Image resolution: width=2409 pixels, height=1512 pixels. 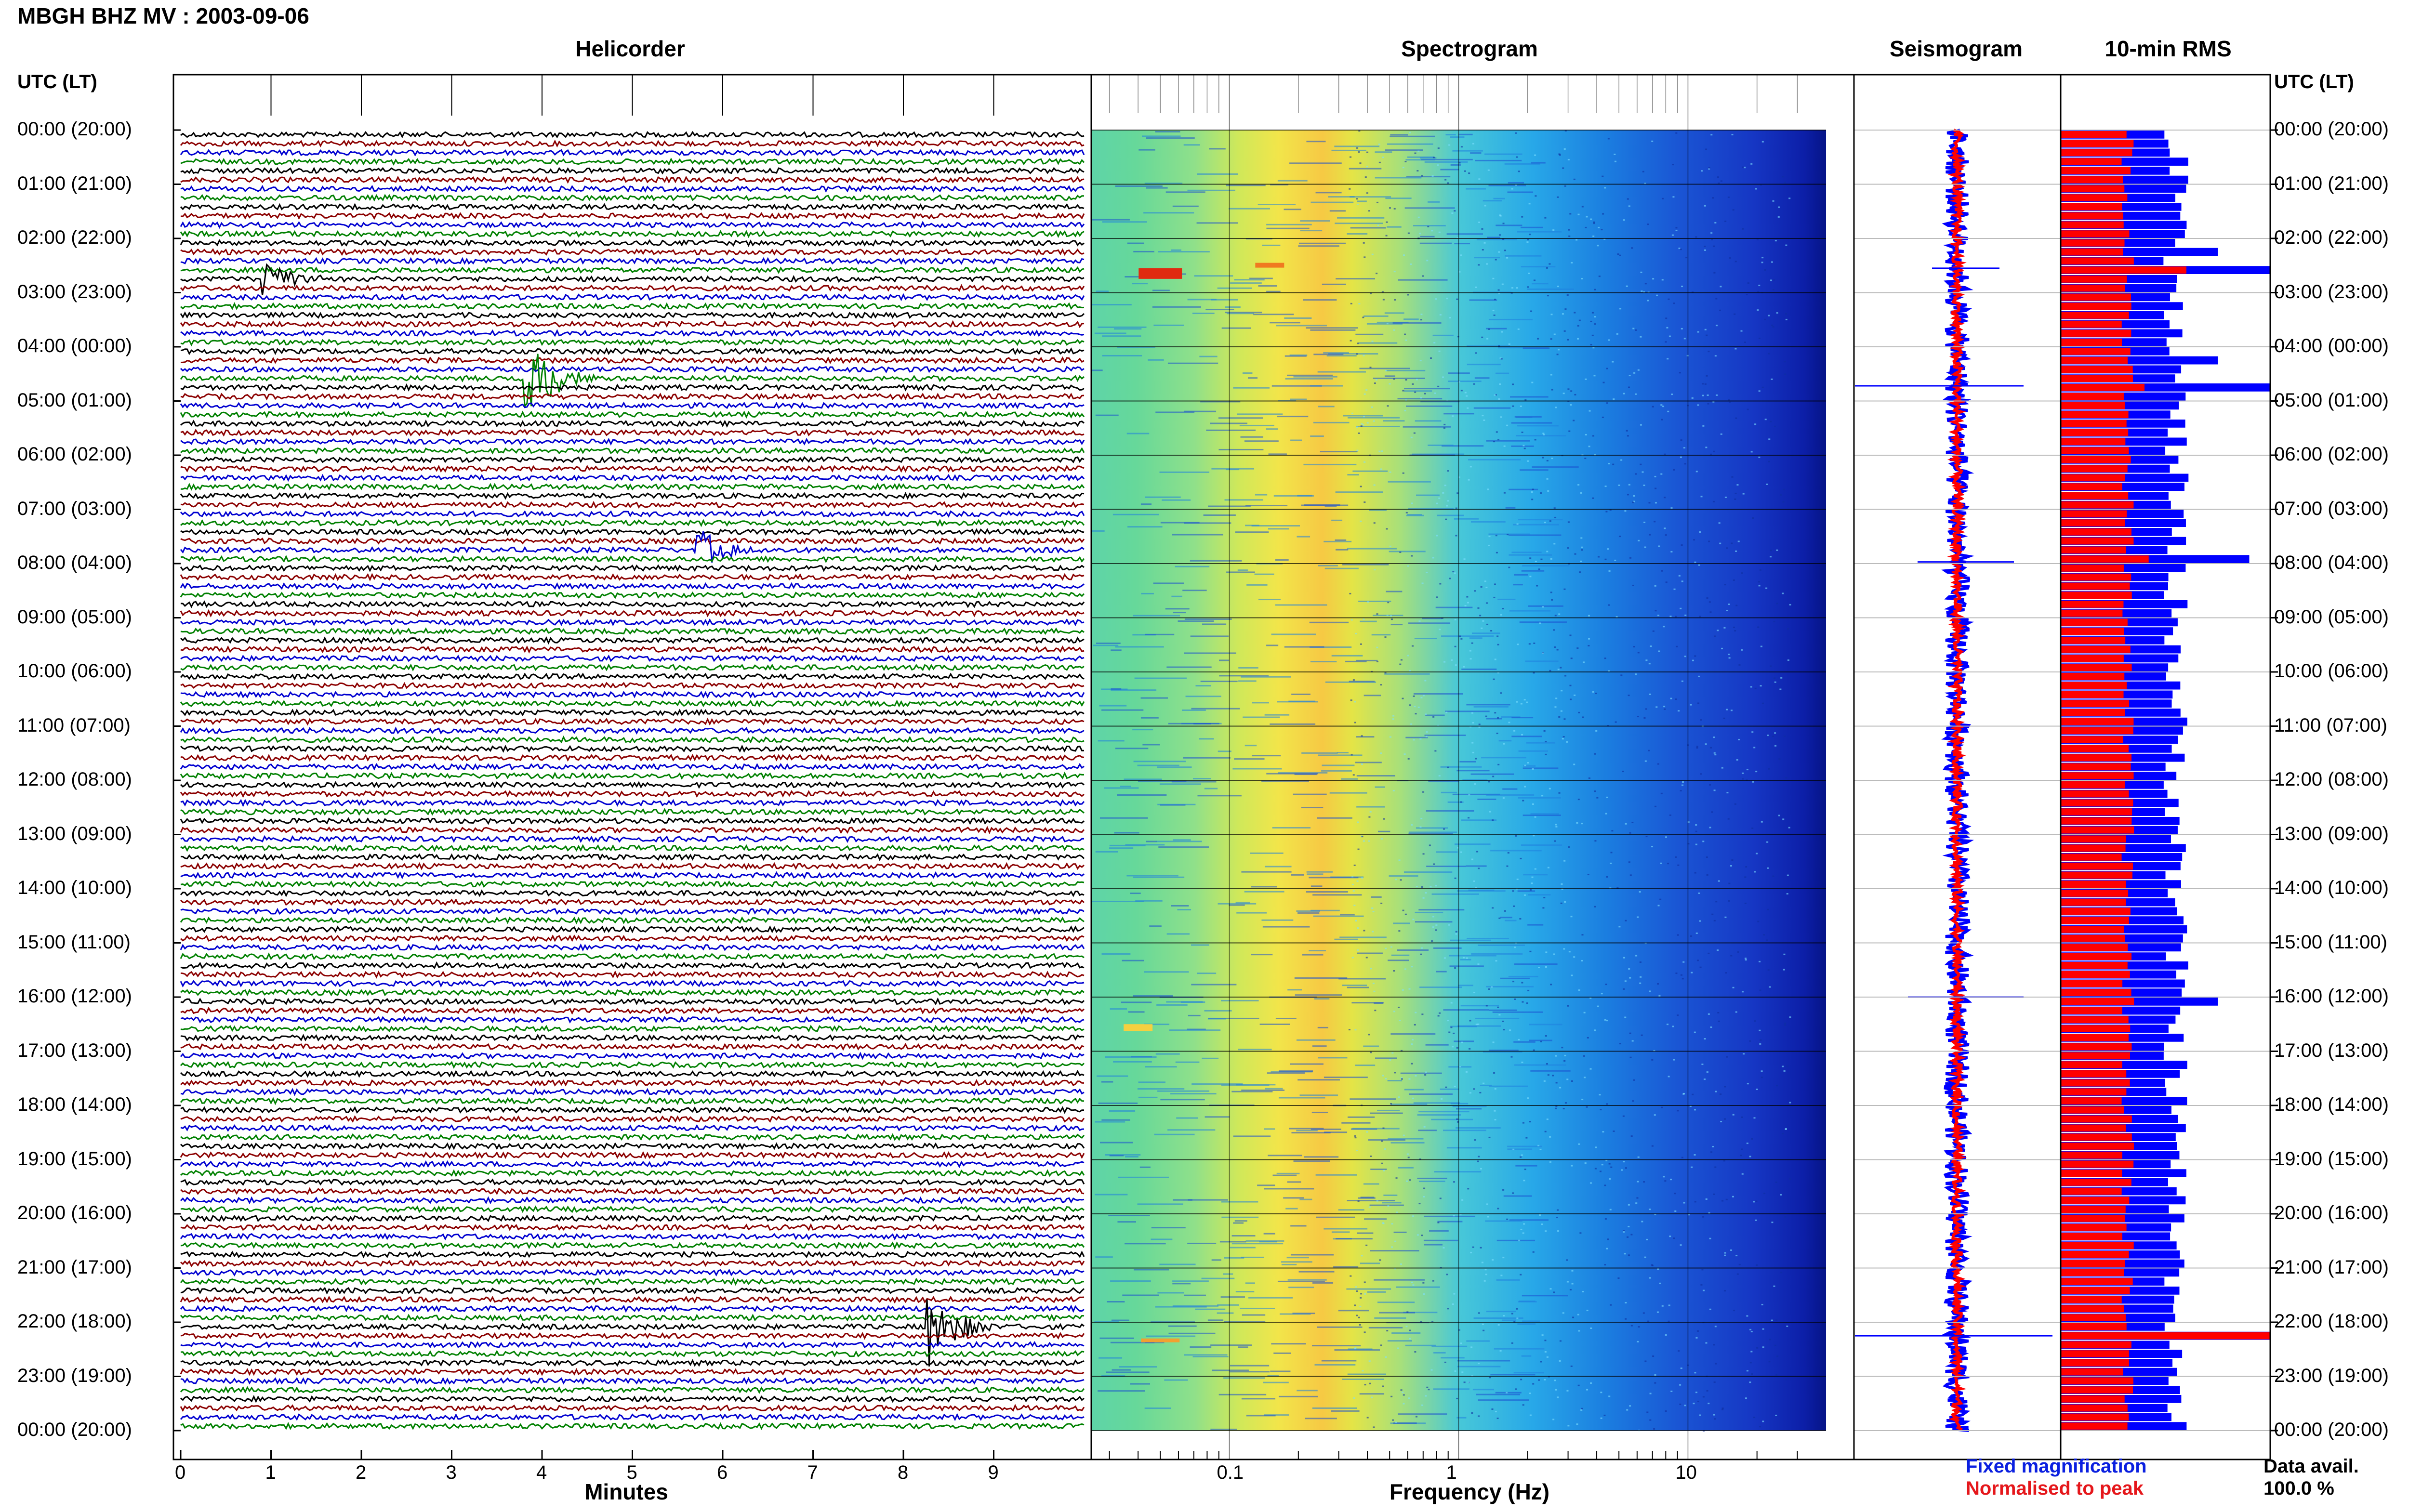 What do you see at coordinates (2331, 671) in the screenshot?
I see `time-label-right: 10:00 (06:00)` at bounding box center [2331, 671].